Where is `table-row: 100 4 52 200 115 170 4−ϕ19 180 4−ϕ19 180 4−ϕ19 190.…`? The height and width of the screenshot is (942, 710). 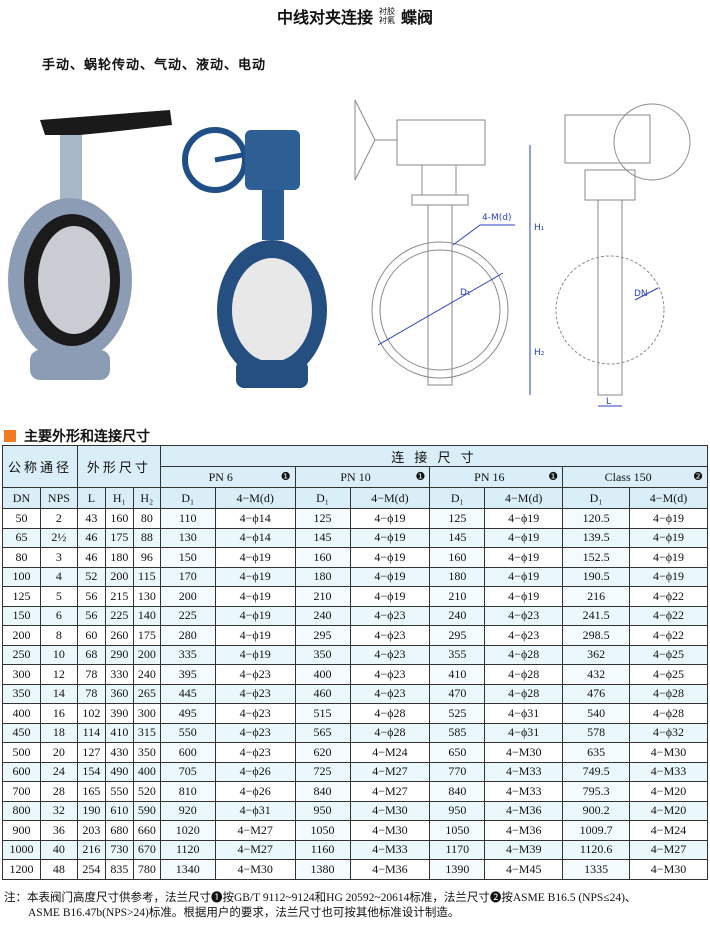
table-row: 100 4 52 200 115 170 4−ϕ19 180 4−ϕ19 180 4−ϕ19 190.… is located at coordinates (355, 576).